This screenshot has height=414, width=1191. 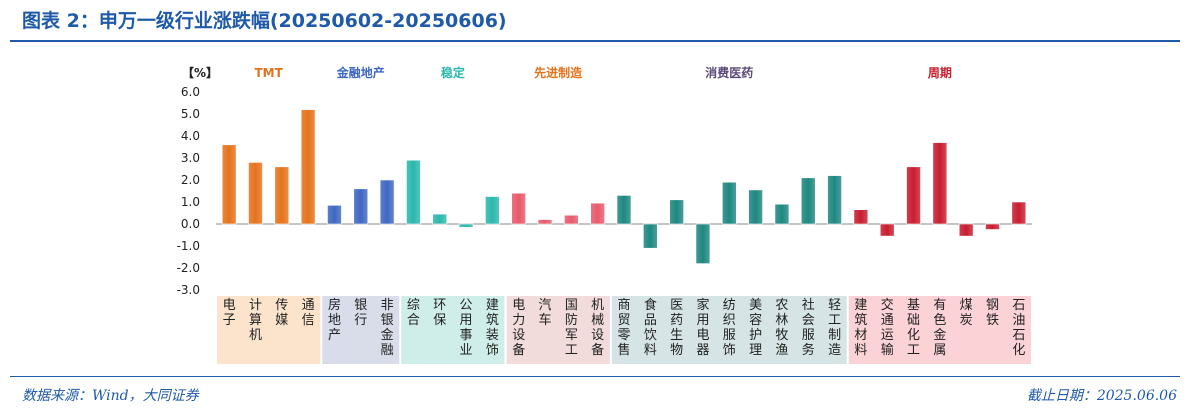 I want to click on group-band-先进制造, so click(x=558, y=330).